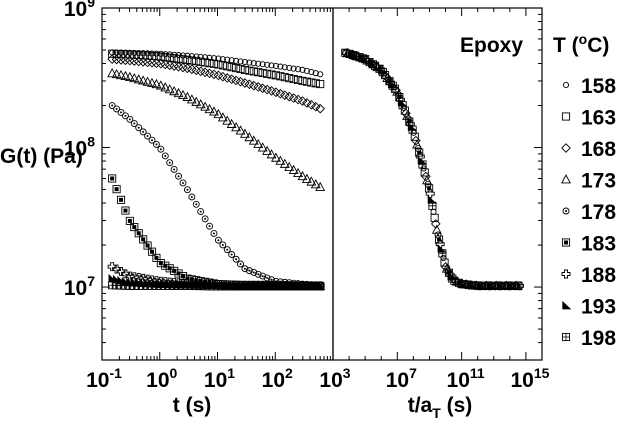 This screenshot has width=617, height=425. I want to click on legend-label: 183, so click(598, 244).